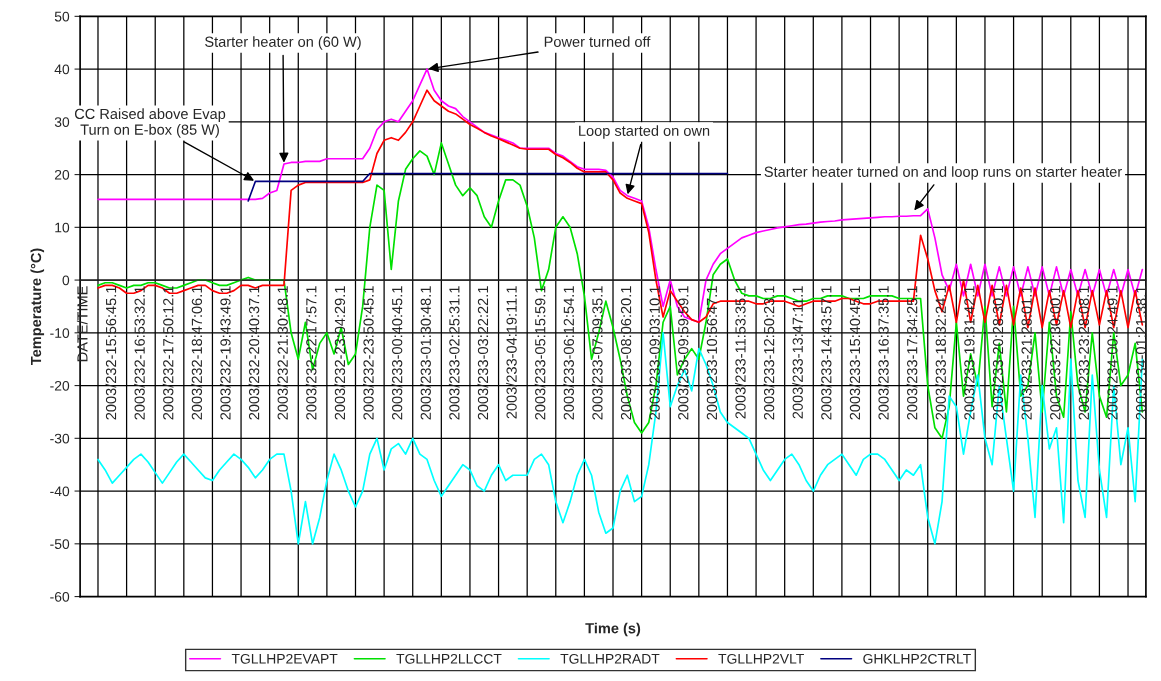  Describe the element at coordinates (37, 306) in the screenshot. I see `y-axis-title: Temperature (°C)` at that location.